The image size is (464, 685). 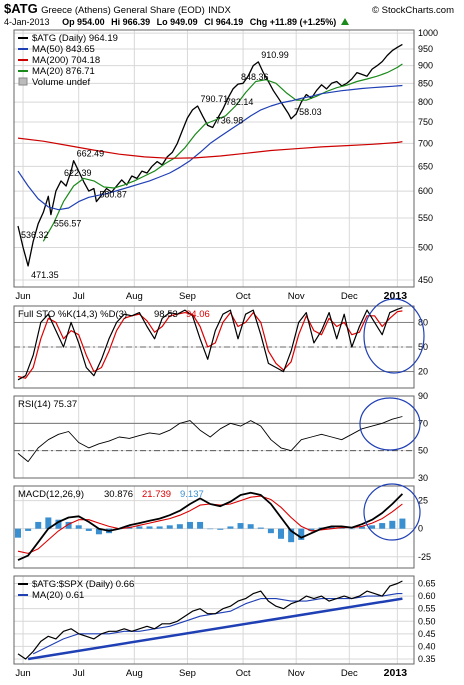 I want to click on price-ytick-label: 850, so click(x=425, y=83).